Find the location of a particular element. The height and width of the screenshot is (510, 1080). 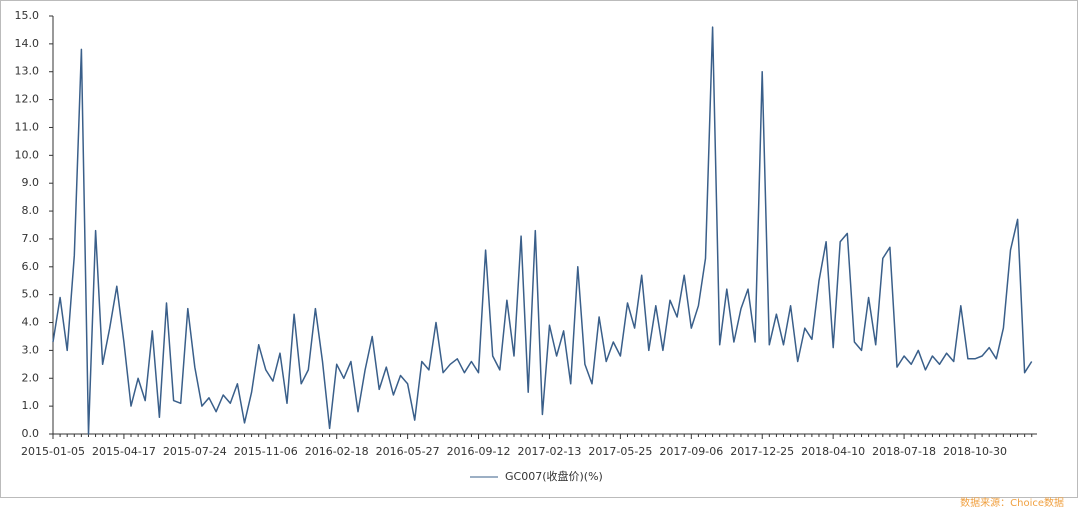

y-tick-label: 4.0 is located at coordinates (31, 322).